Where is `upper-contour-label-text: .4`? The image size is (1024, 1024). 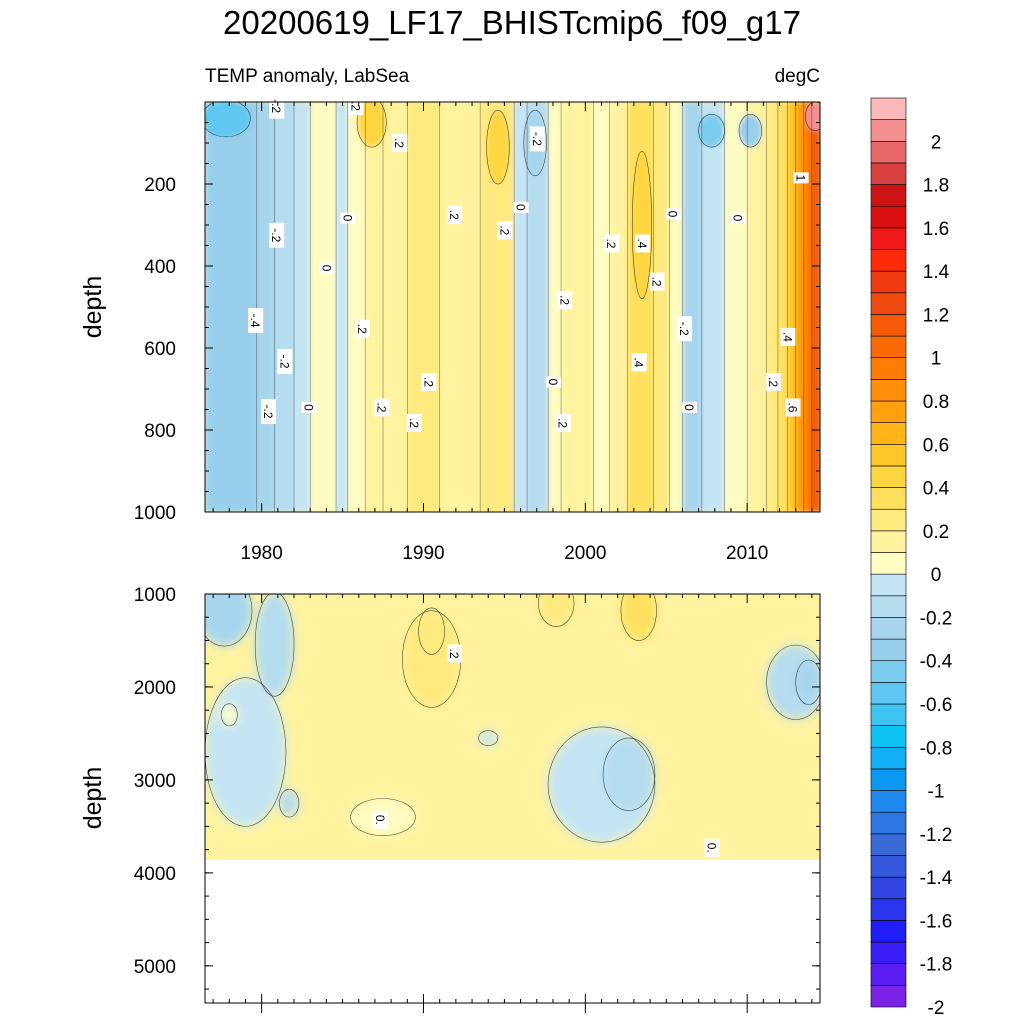 upper-contour-label-text: .4 is located at coordinates (642, 243).